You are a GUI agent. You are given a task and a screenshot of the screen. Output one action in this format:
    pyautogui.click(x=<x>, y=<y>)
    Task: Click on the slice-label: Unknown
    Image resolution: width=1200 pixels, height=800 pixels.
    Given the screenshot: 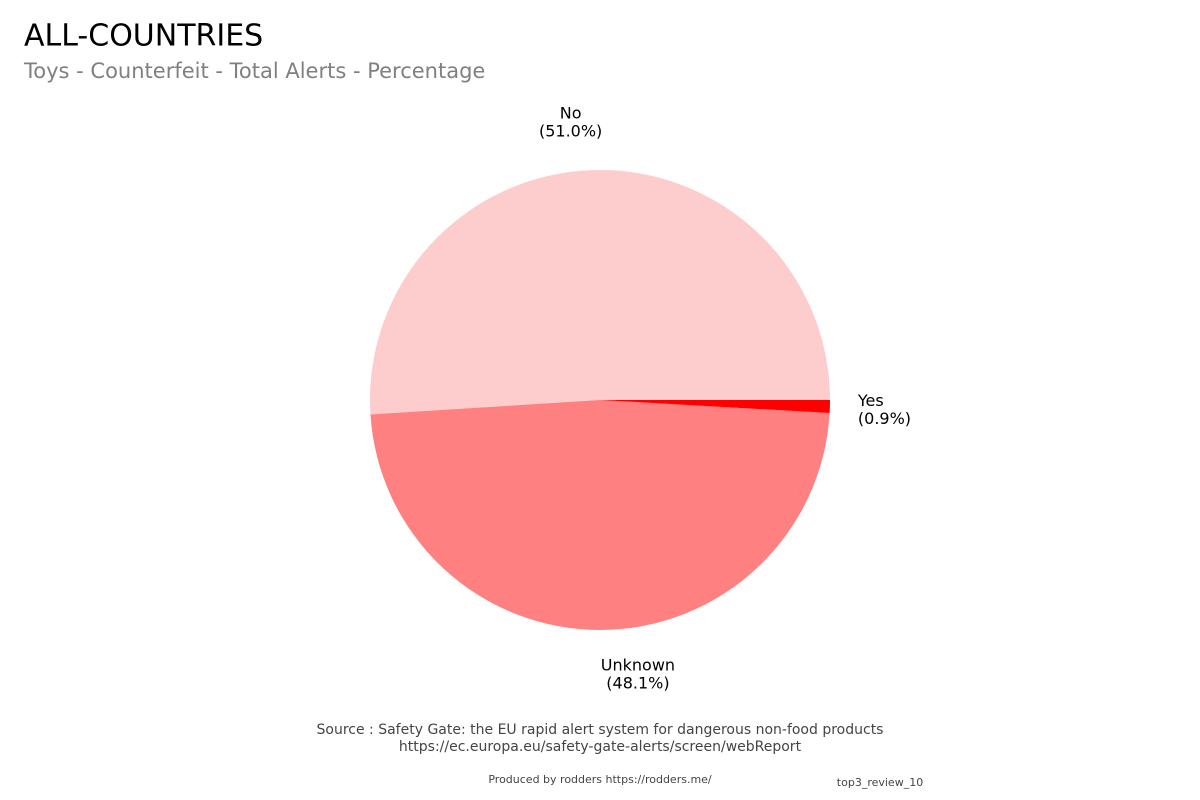 What is the action you would take?
    pyautogui.click(x=638, y=664)
    